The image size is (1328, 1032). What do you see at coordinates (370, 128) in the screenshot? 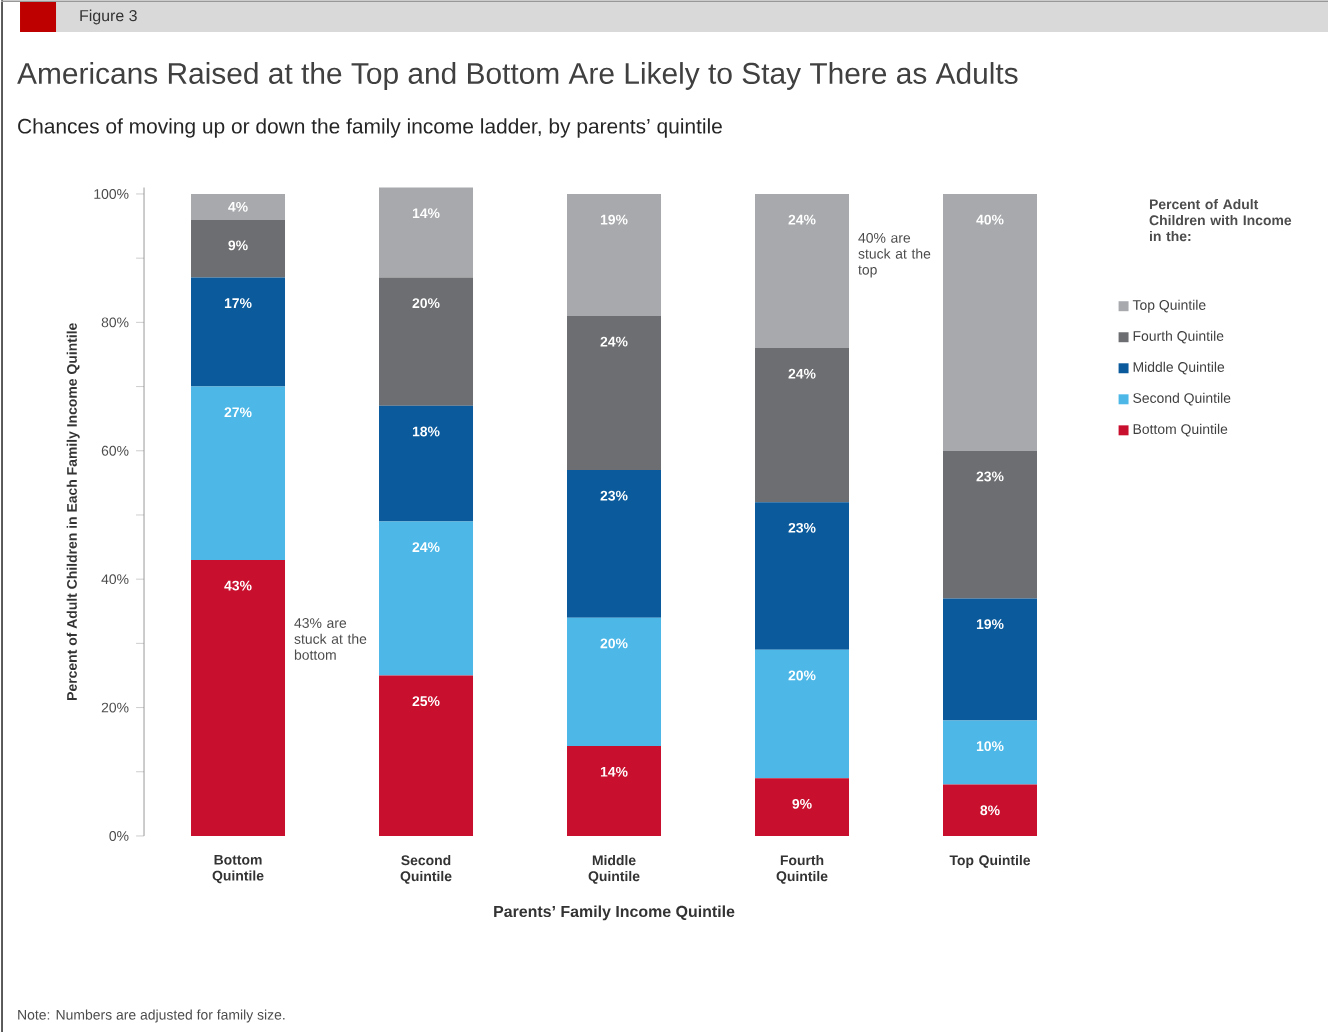
I see `chart-subtitle: Chances of moving up or down the family income ladder, by parents’ quintile` at bounding box center [370, 128].